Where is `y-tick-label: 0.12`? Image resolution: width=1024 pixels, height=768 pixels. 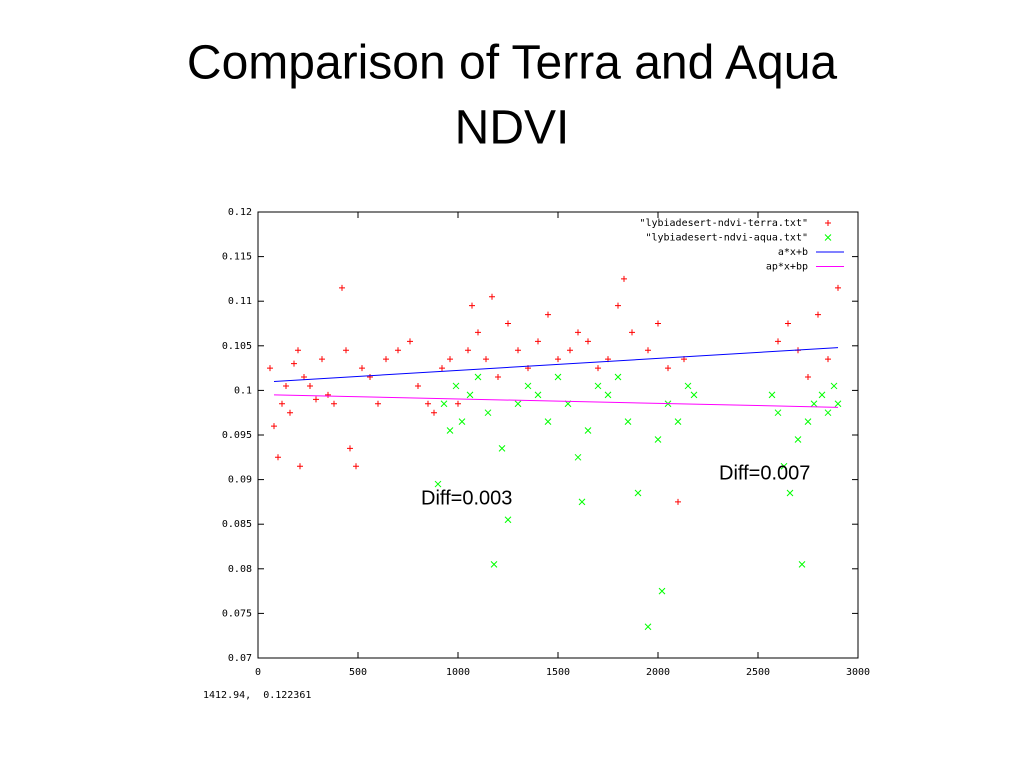 y-tick-label: 0.12 is located at coordinates (240, 212).